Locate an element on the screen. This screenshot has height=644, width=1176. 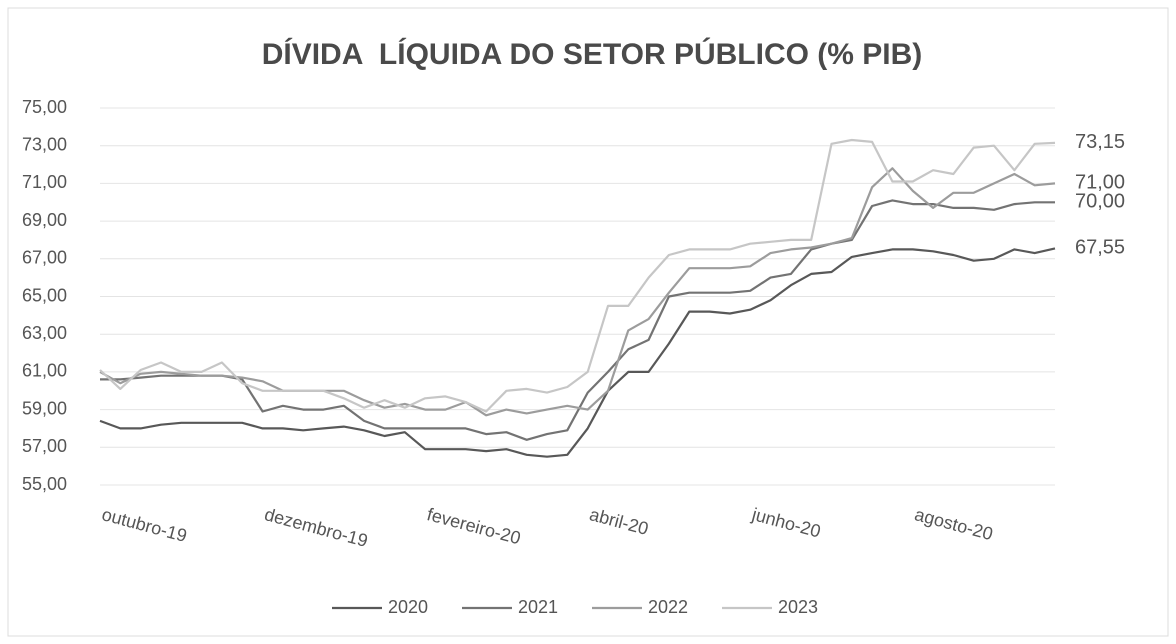
legend-label: 2021 is located at coordinates (538, 607).